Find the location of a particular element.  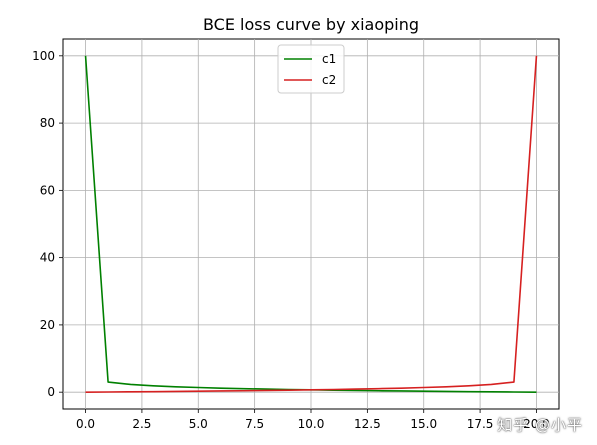

watermark: 知乎 @小平 is located at coordinates (540, 425).